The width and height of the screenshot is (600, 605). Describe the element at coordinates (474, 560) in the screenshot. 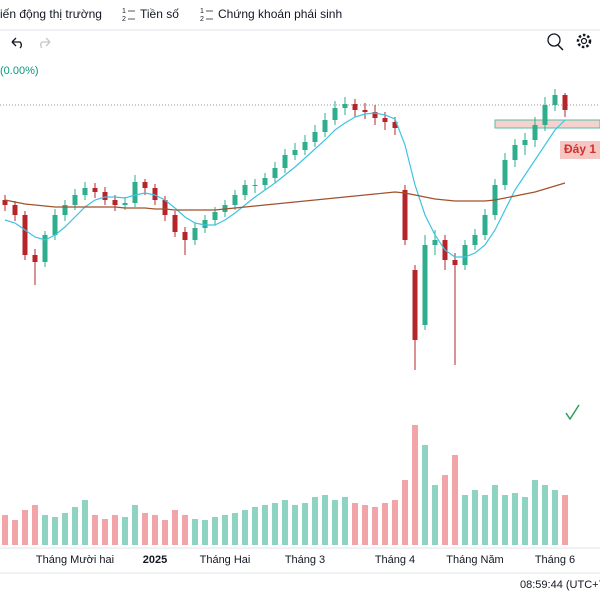

I see `x-tick-label: Tháng Năm` at that location.